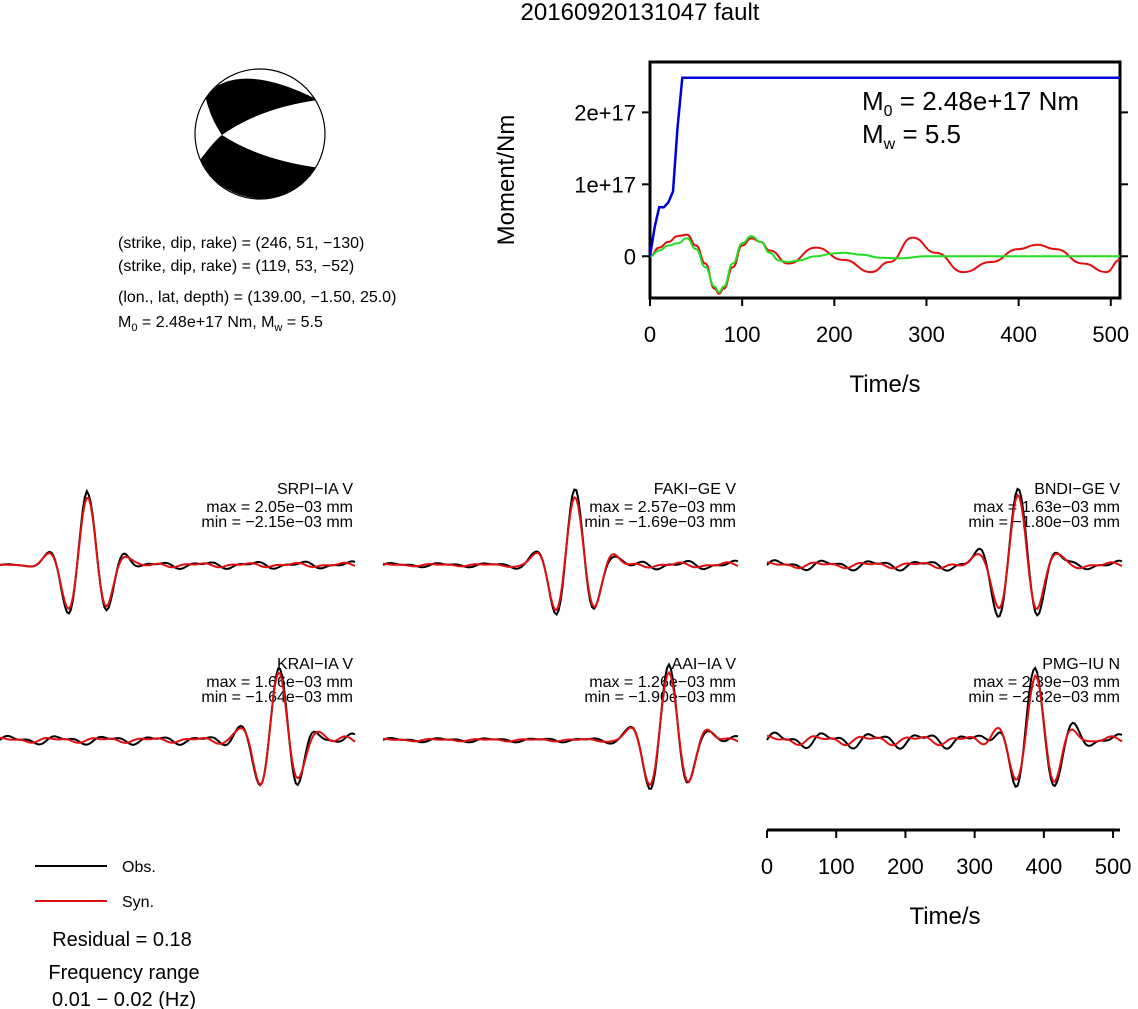 Image resolution: width=1138 pixels, height=1009 pixels. Describe the element at coordinates (1044, 697) in the screenshot. I see `station-min: min = −2.82e−03 mm` at that location.